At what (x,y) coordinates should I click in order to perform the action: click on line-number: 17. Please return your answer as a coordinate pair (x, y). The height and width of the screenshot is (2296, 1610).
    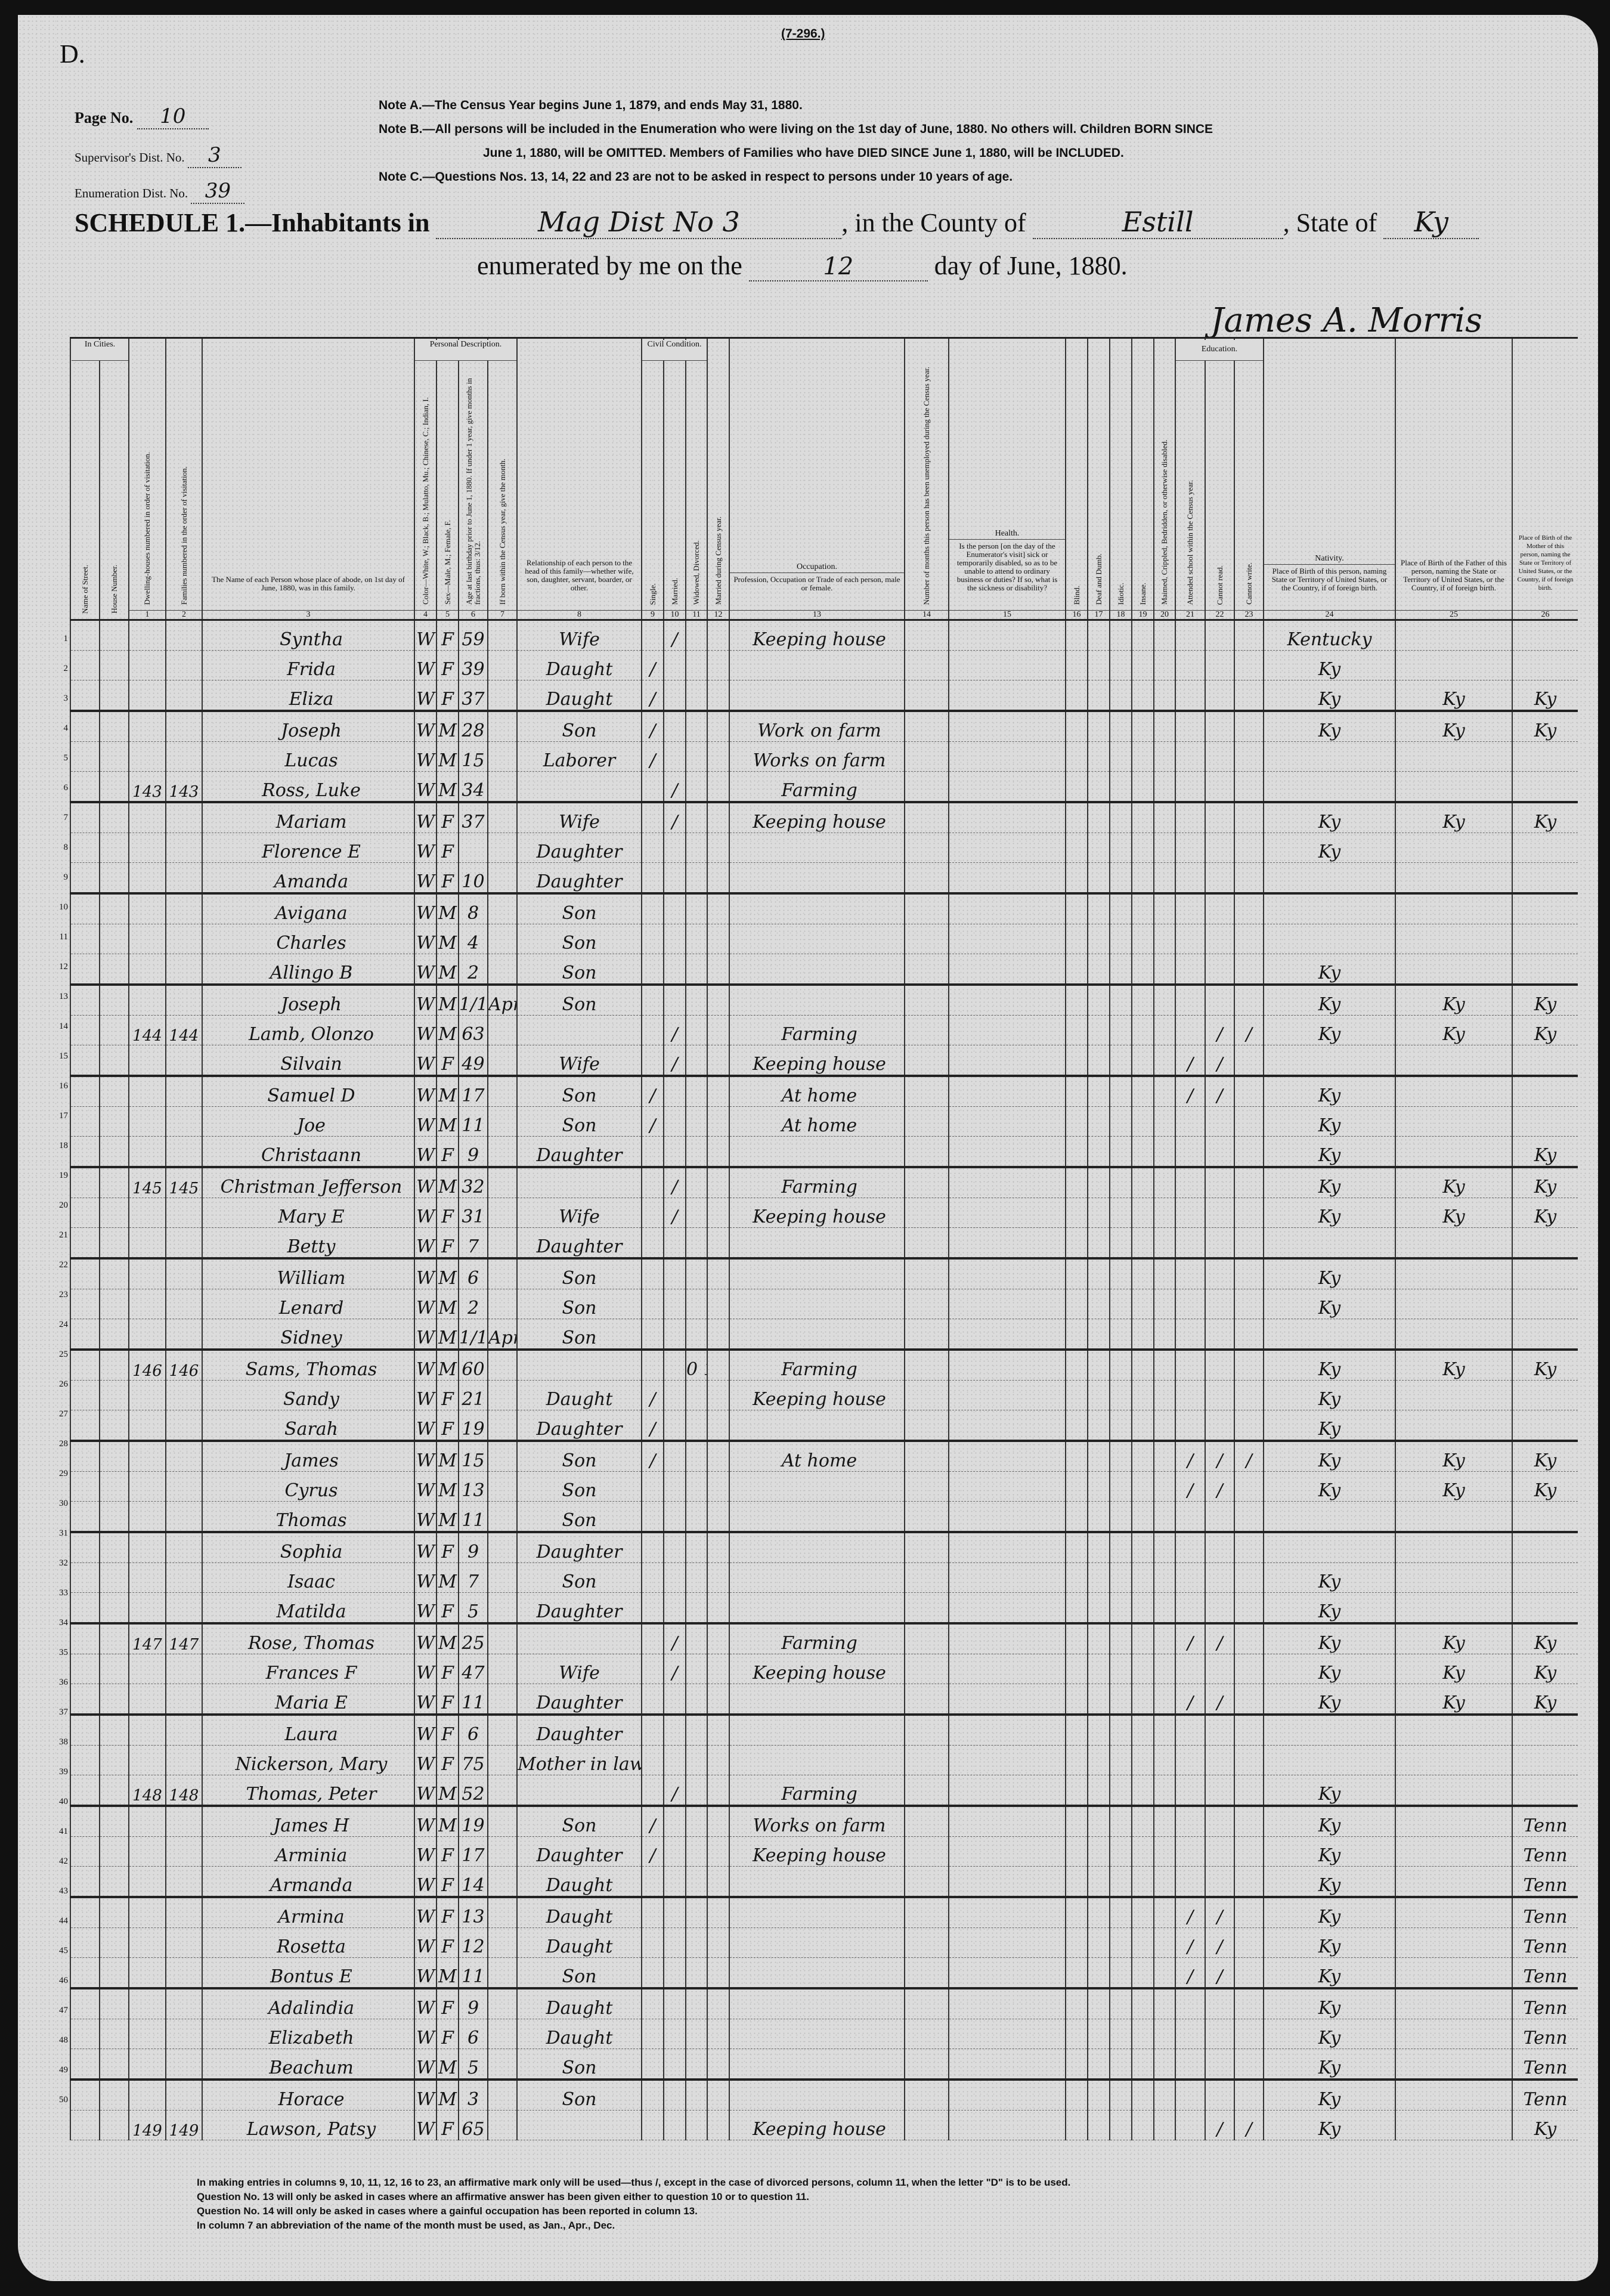
    Looking at the image, I should click on (64, 1116).